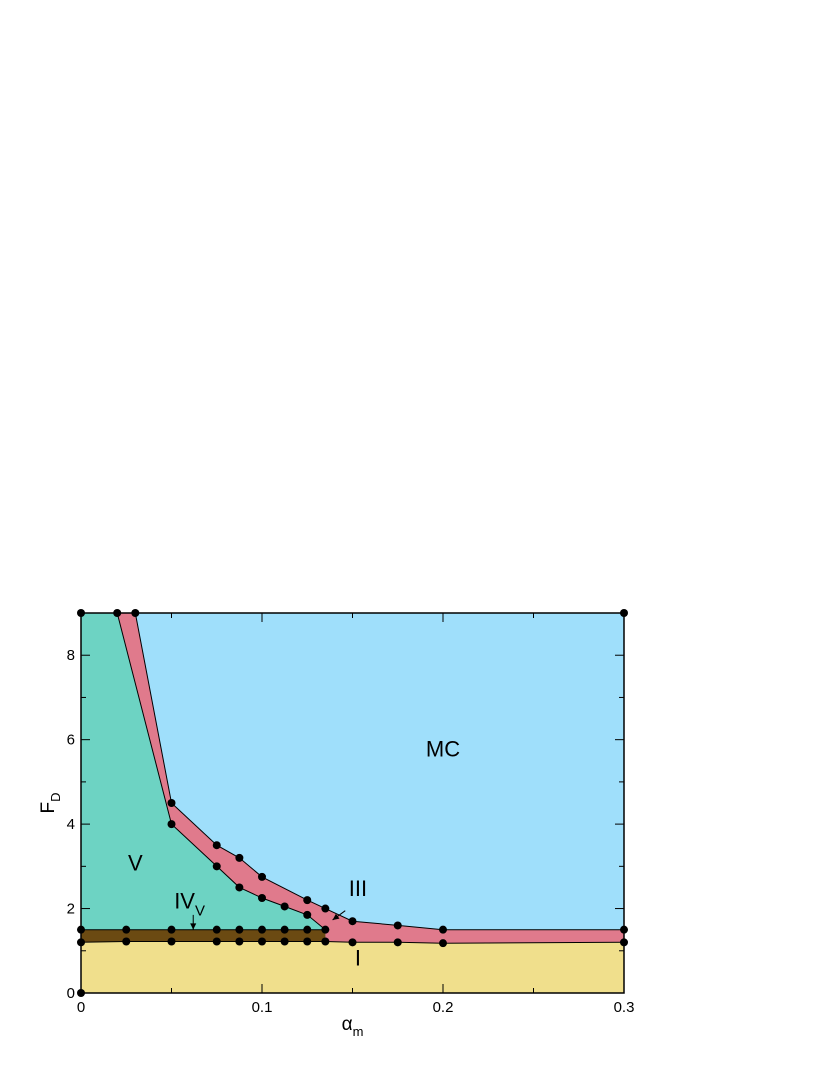  I want to click on x-axis-label: αm, so click(353, 1026).